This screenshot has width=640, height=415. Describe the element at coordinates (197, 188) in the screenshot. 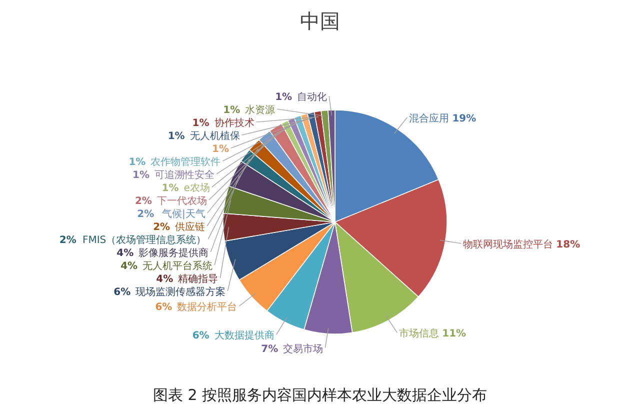

I see `slice-label: e农场` at that location.